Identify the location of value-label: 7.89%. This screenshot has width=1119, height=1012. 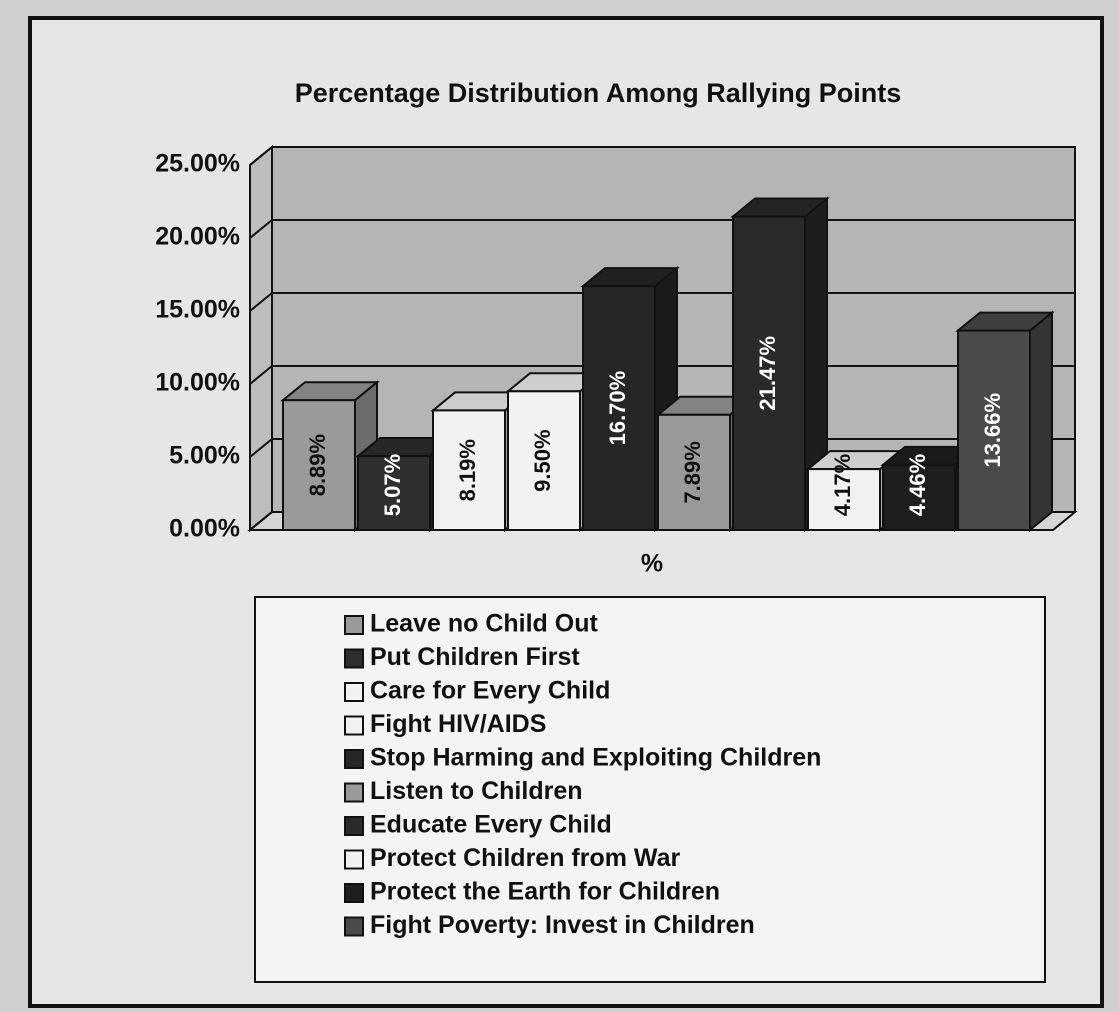
(692, 472).